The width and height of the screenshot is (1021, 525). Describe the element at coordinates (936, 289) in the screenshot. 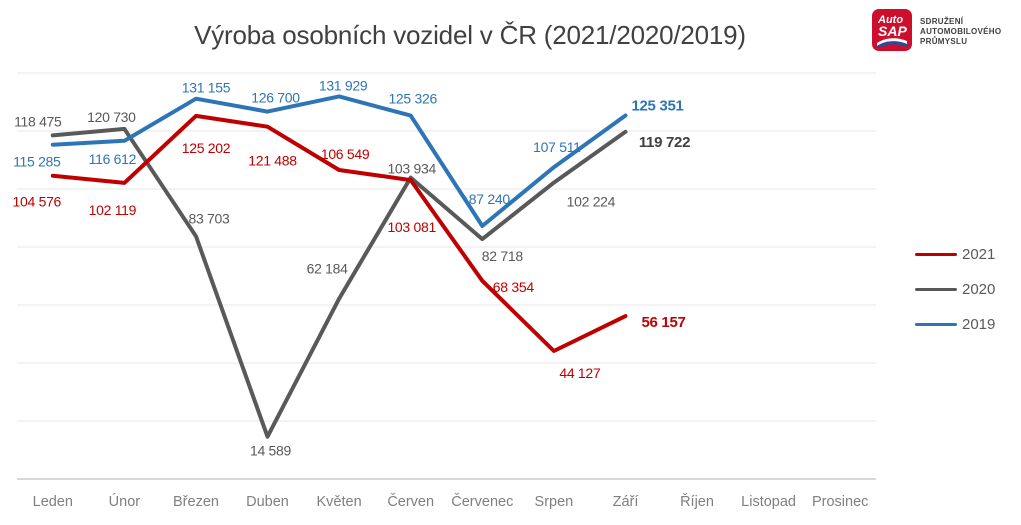

I see `legend-swatch-2020` at that location.